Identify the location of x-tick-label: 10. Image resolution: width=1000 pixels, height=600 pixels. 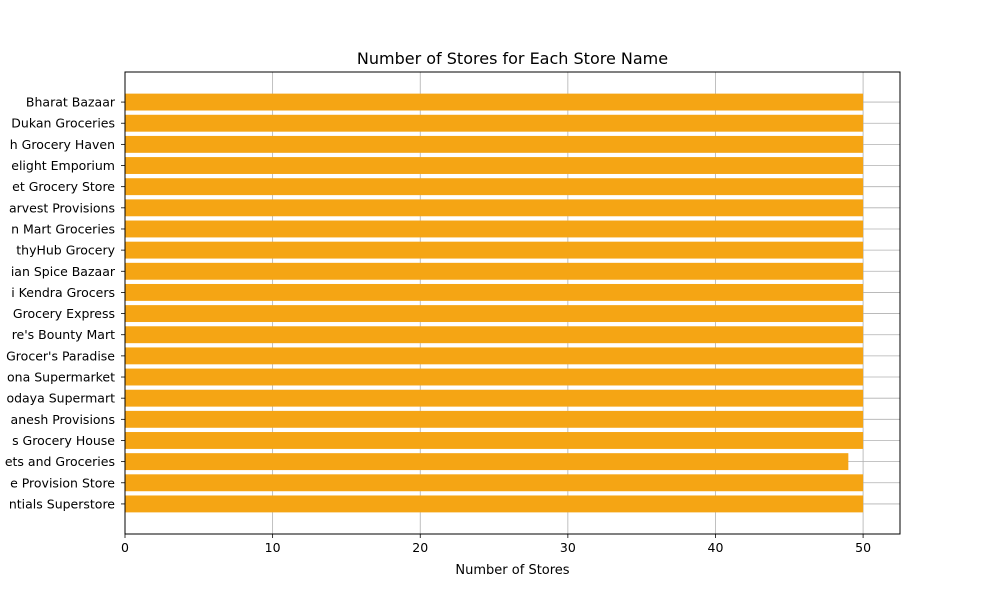
(273, 547).